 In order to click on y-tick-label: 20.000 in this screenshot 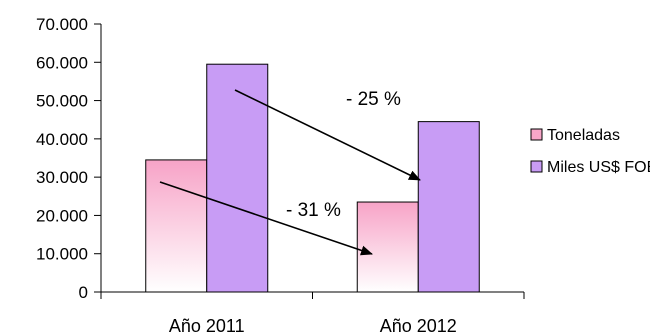, I will do `click(62, 215)`.